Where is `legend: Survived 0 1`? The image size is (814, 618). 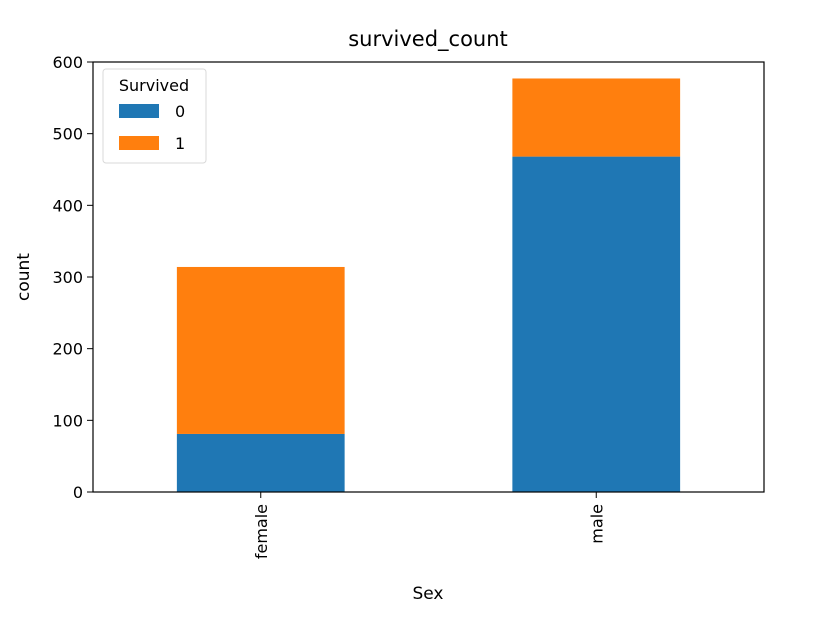 legend: Survived 0 1 is located at coordinates (154, 116).